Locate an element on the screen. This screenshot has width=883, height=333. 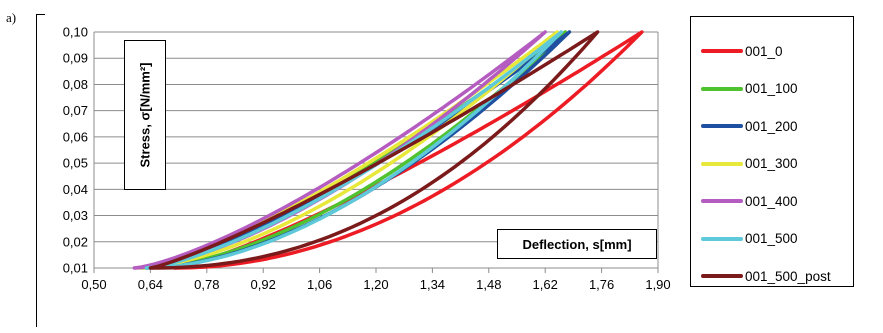
y-tick-label: 0,07 is located at coordinates (75, 110).